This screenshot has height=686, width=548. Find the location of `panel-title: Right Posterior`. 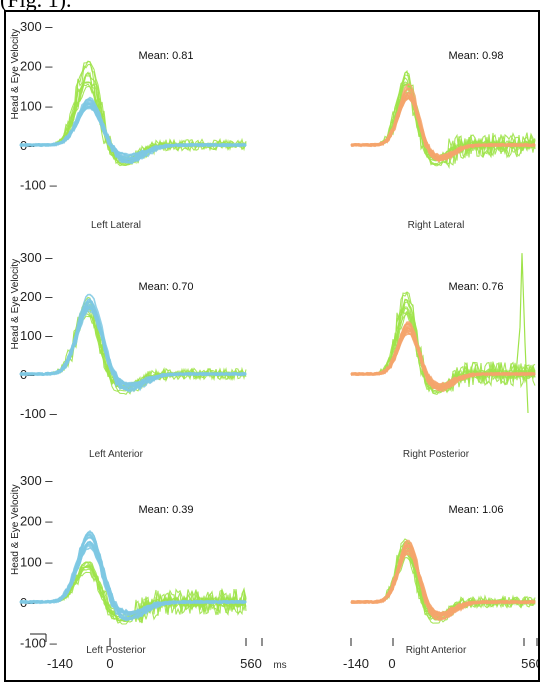

panel-title: Right Posterior is located at coordinates (436, 454).